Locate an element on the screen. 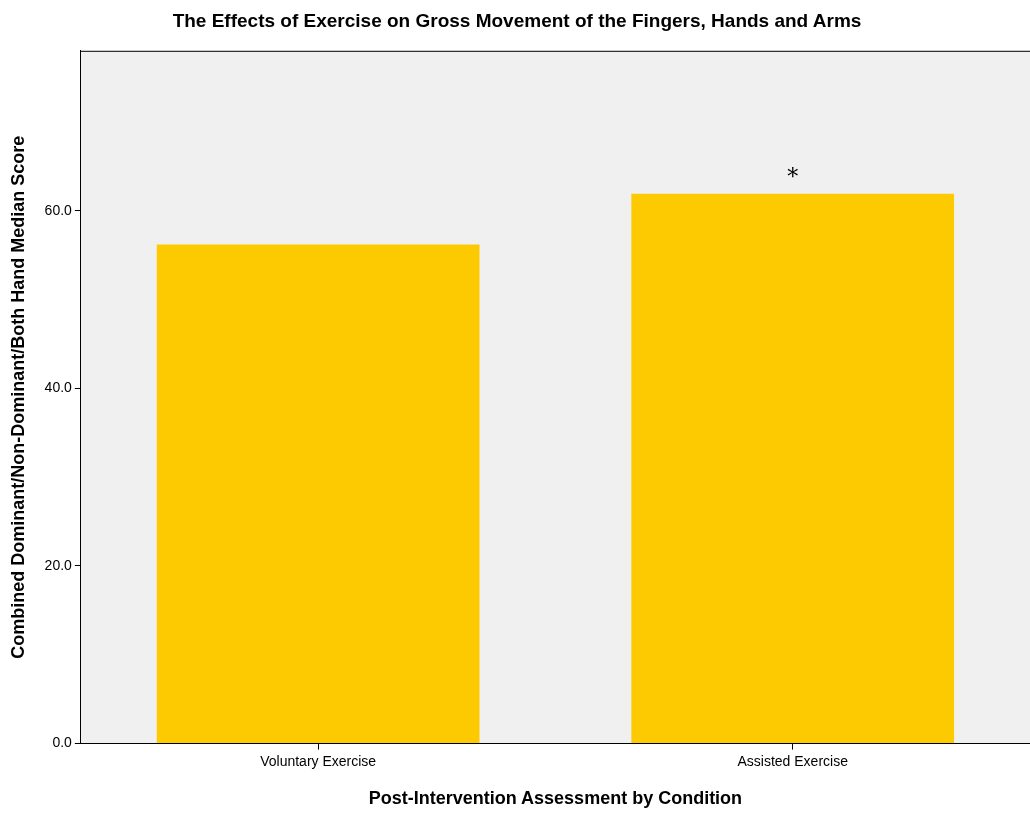 This screenshot has width=1030, height=818. x-tick-label: Assisted Exercise is located at coordinates (793, 760).